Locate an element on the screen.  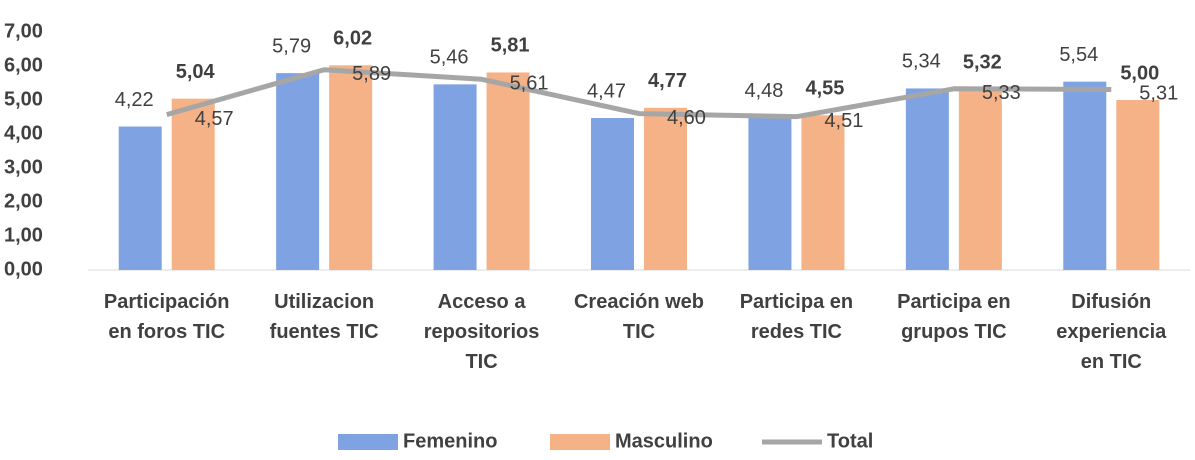
y-tick-label: 3,00 is located at coordinates (23, 167).